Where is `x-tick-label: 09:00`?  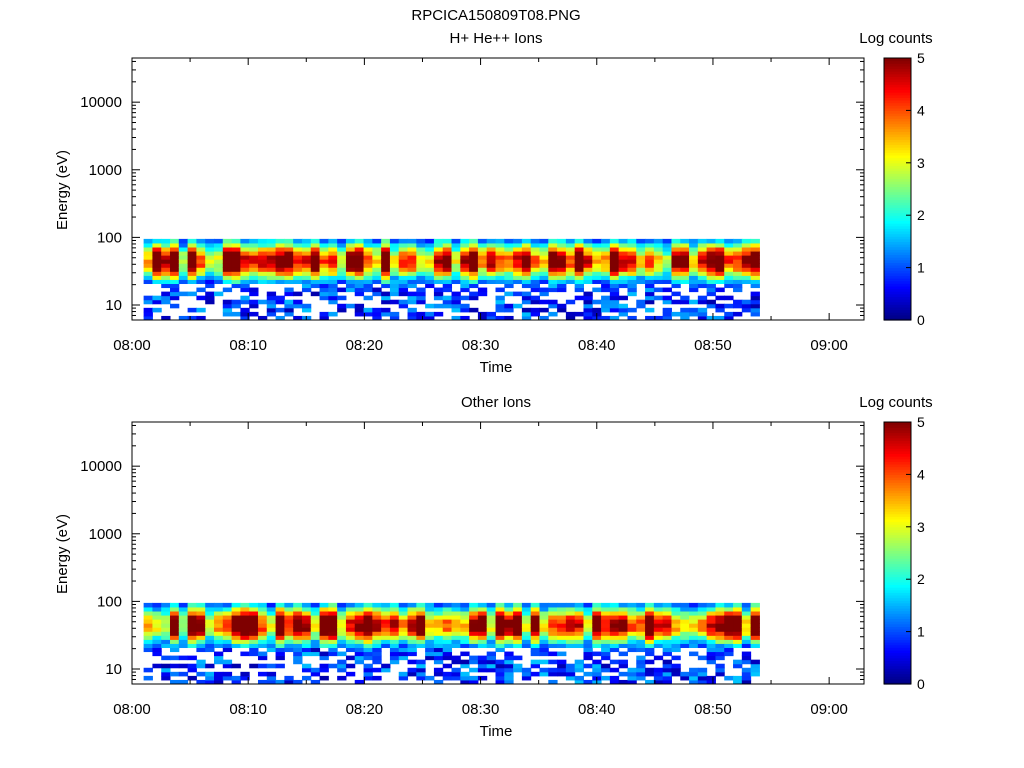
x-tick-label: 09:00 is located at coordinates (829, 709).